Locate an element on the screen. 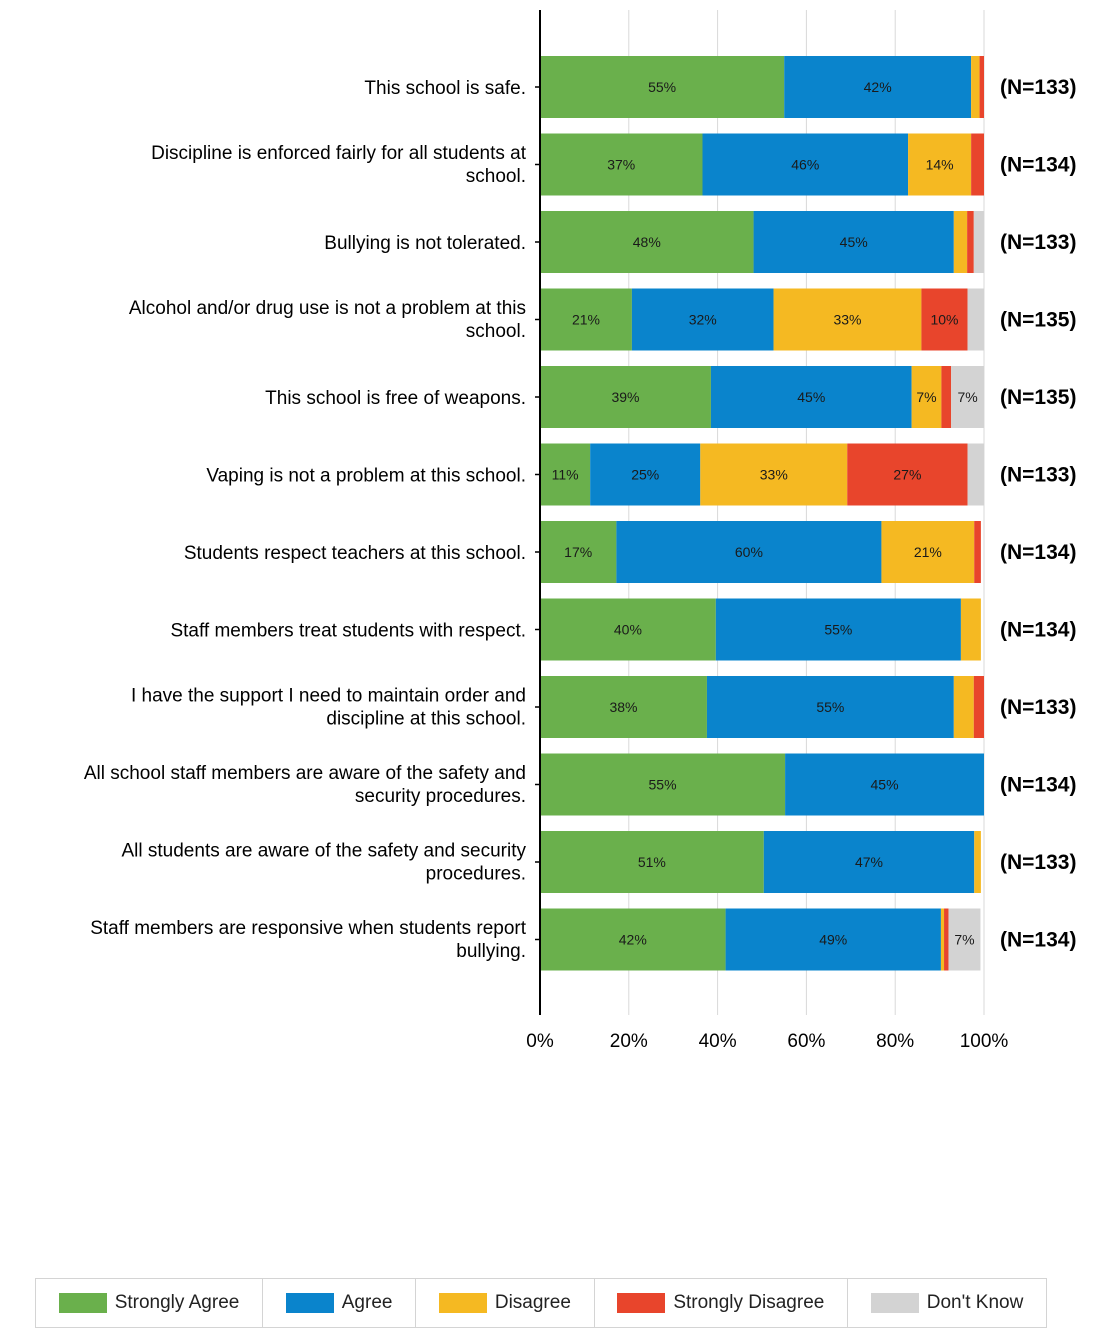 This screenshot has height=1329, width=1096. data-label: 38% is located at coordinates (623, 707).